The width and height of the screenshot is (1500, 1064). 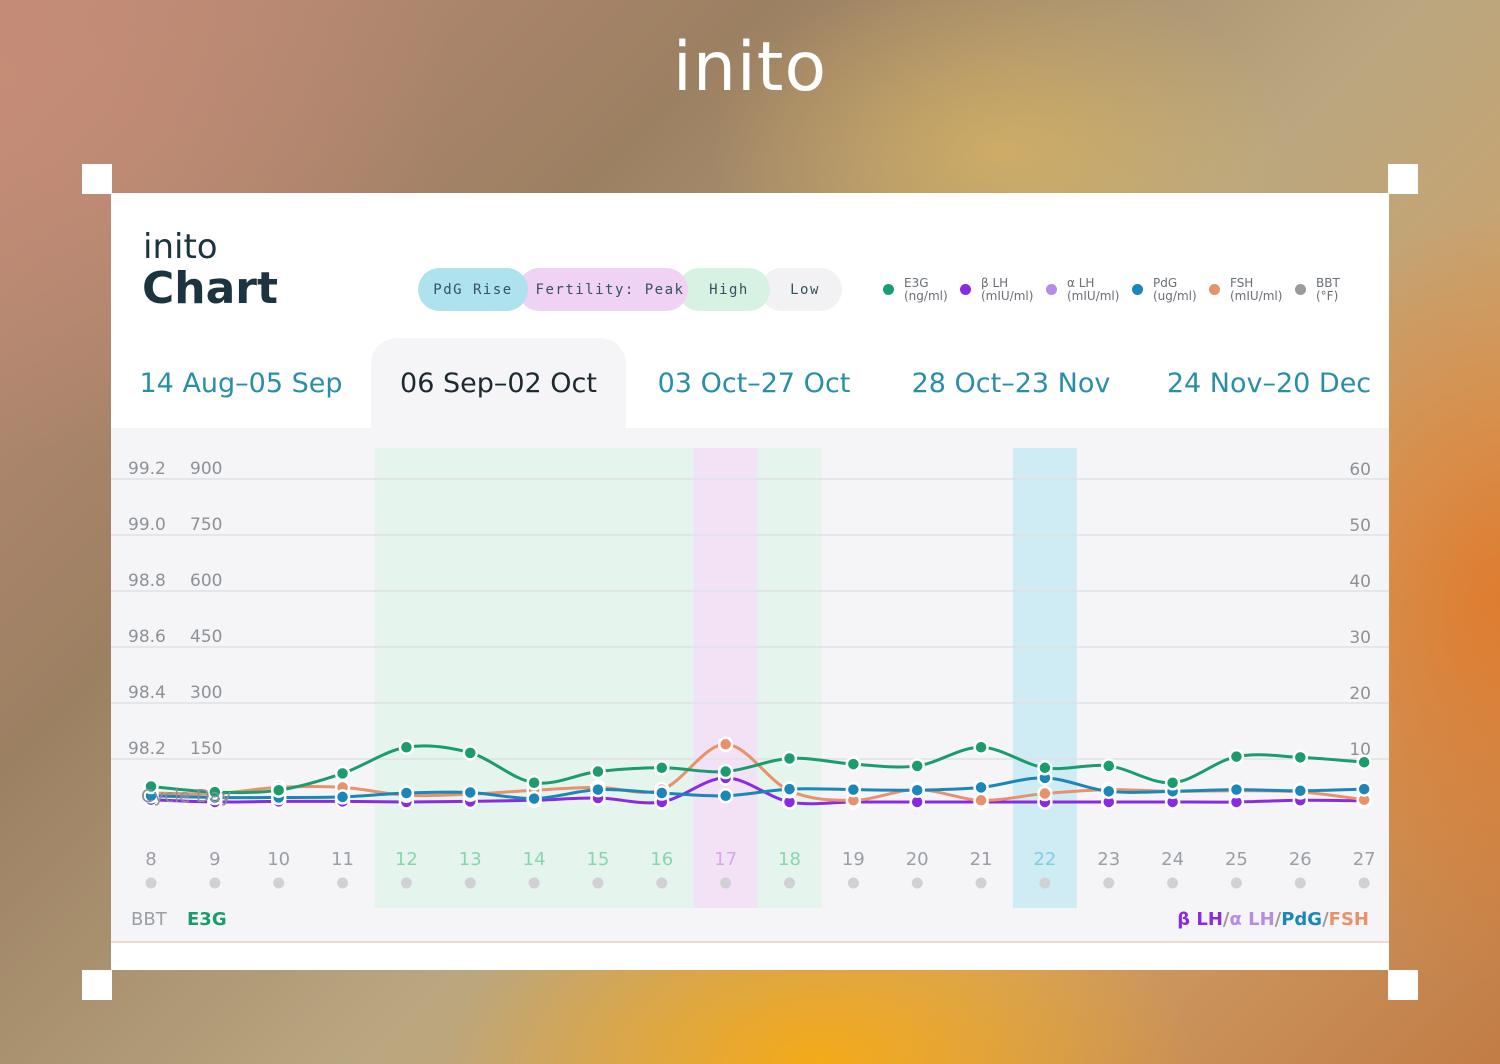 What do you see at coordinates (1403, 985) in the screenshot?
I see `crop-handle-bottom-right` at bounding box center [1403, 985].